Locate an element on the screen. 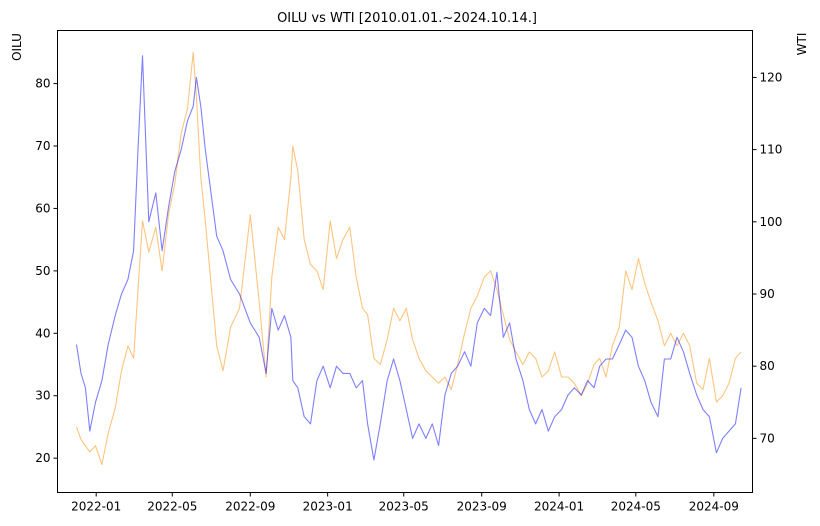  right-tick-label: 120 is located at coordinates (771, 77).